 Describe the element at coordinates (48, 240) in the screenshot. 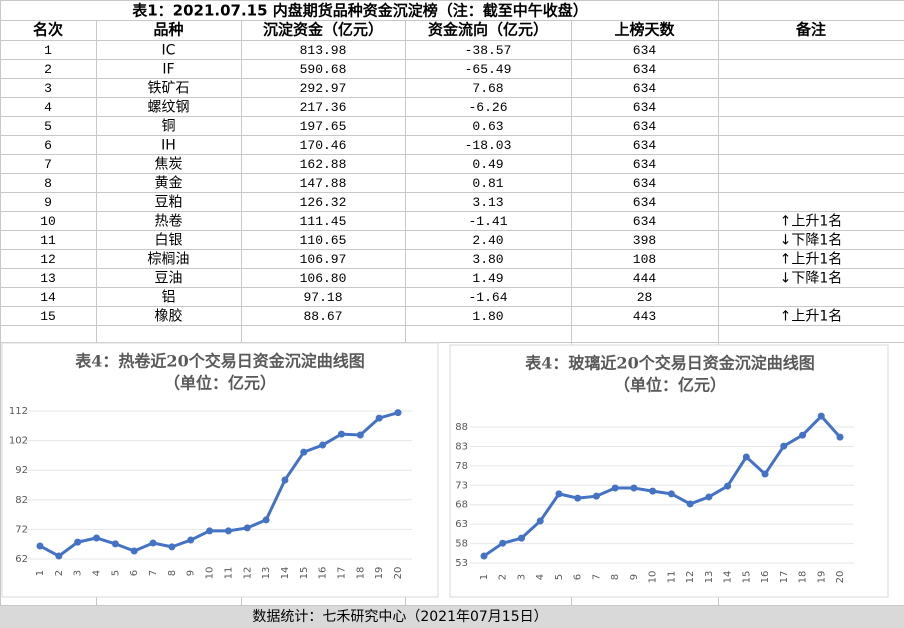

I see `table-cell: 11` at that location.